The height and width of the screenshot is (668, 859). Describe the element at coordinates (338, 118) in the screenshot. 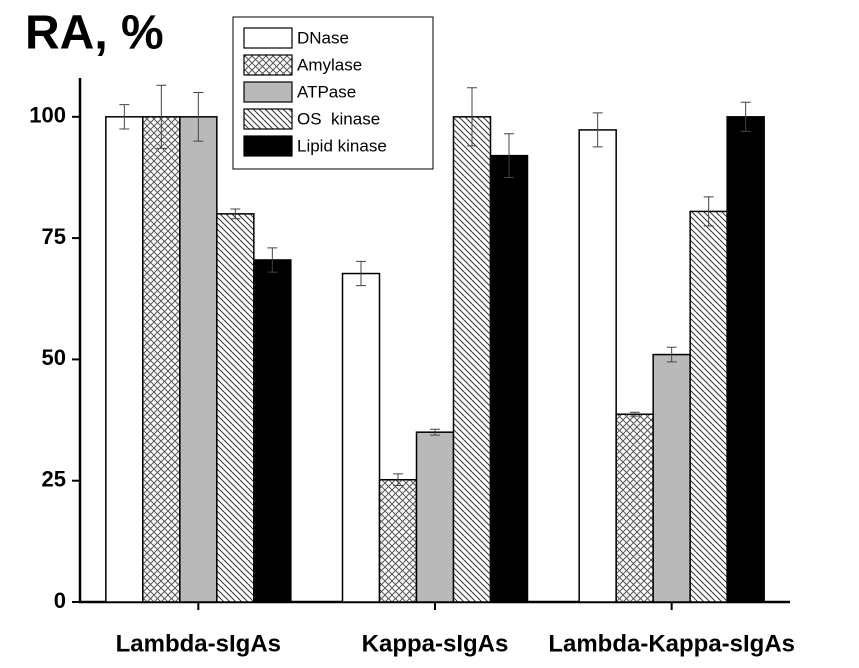

I see `legend-label: OS kinase` at that location.